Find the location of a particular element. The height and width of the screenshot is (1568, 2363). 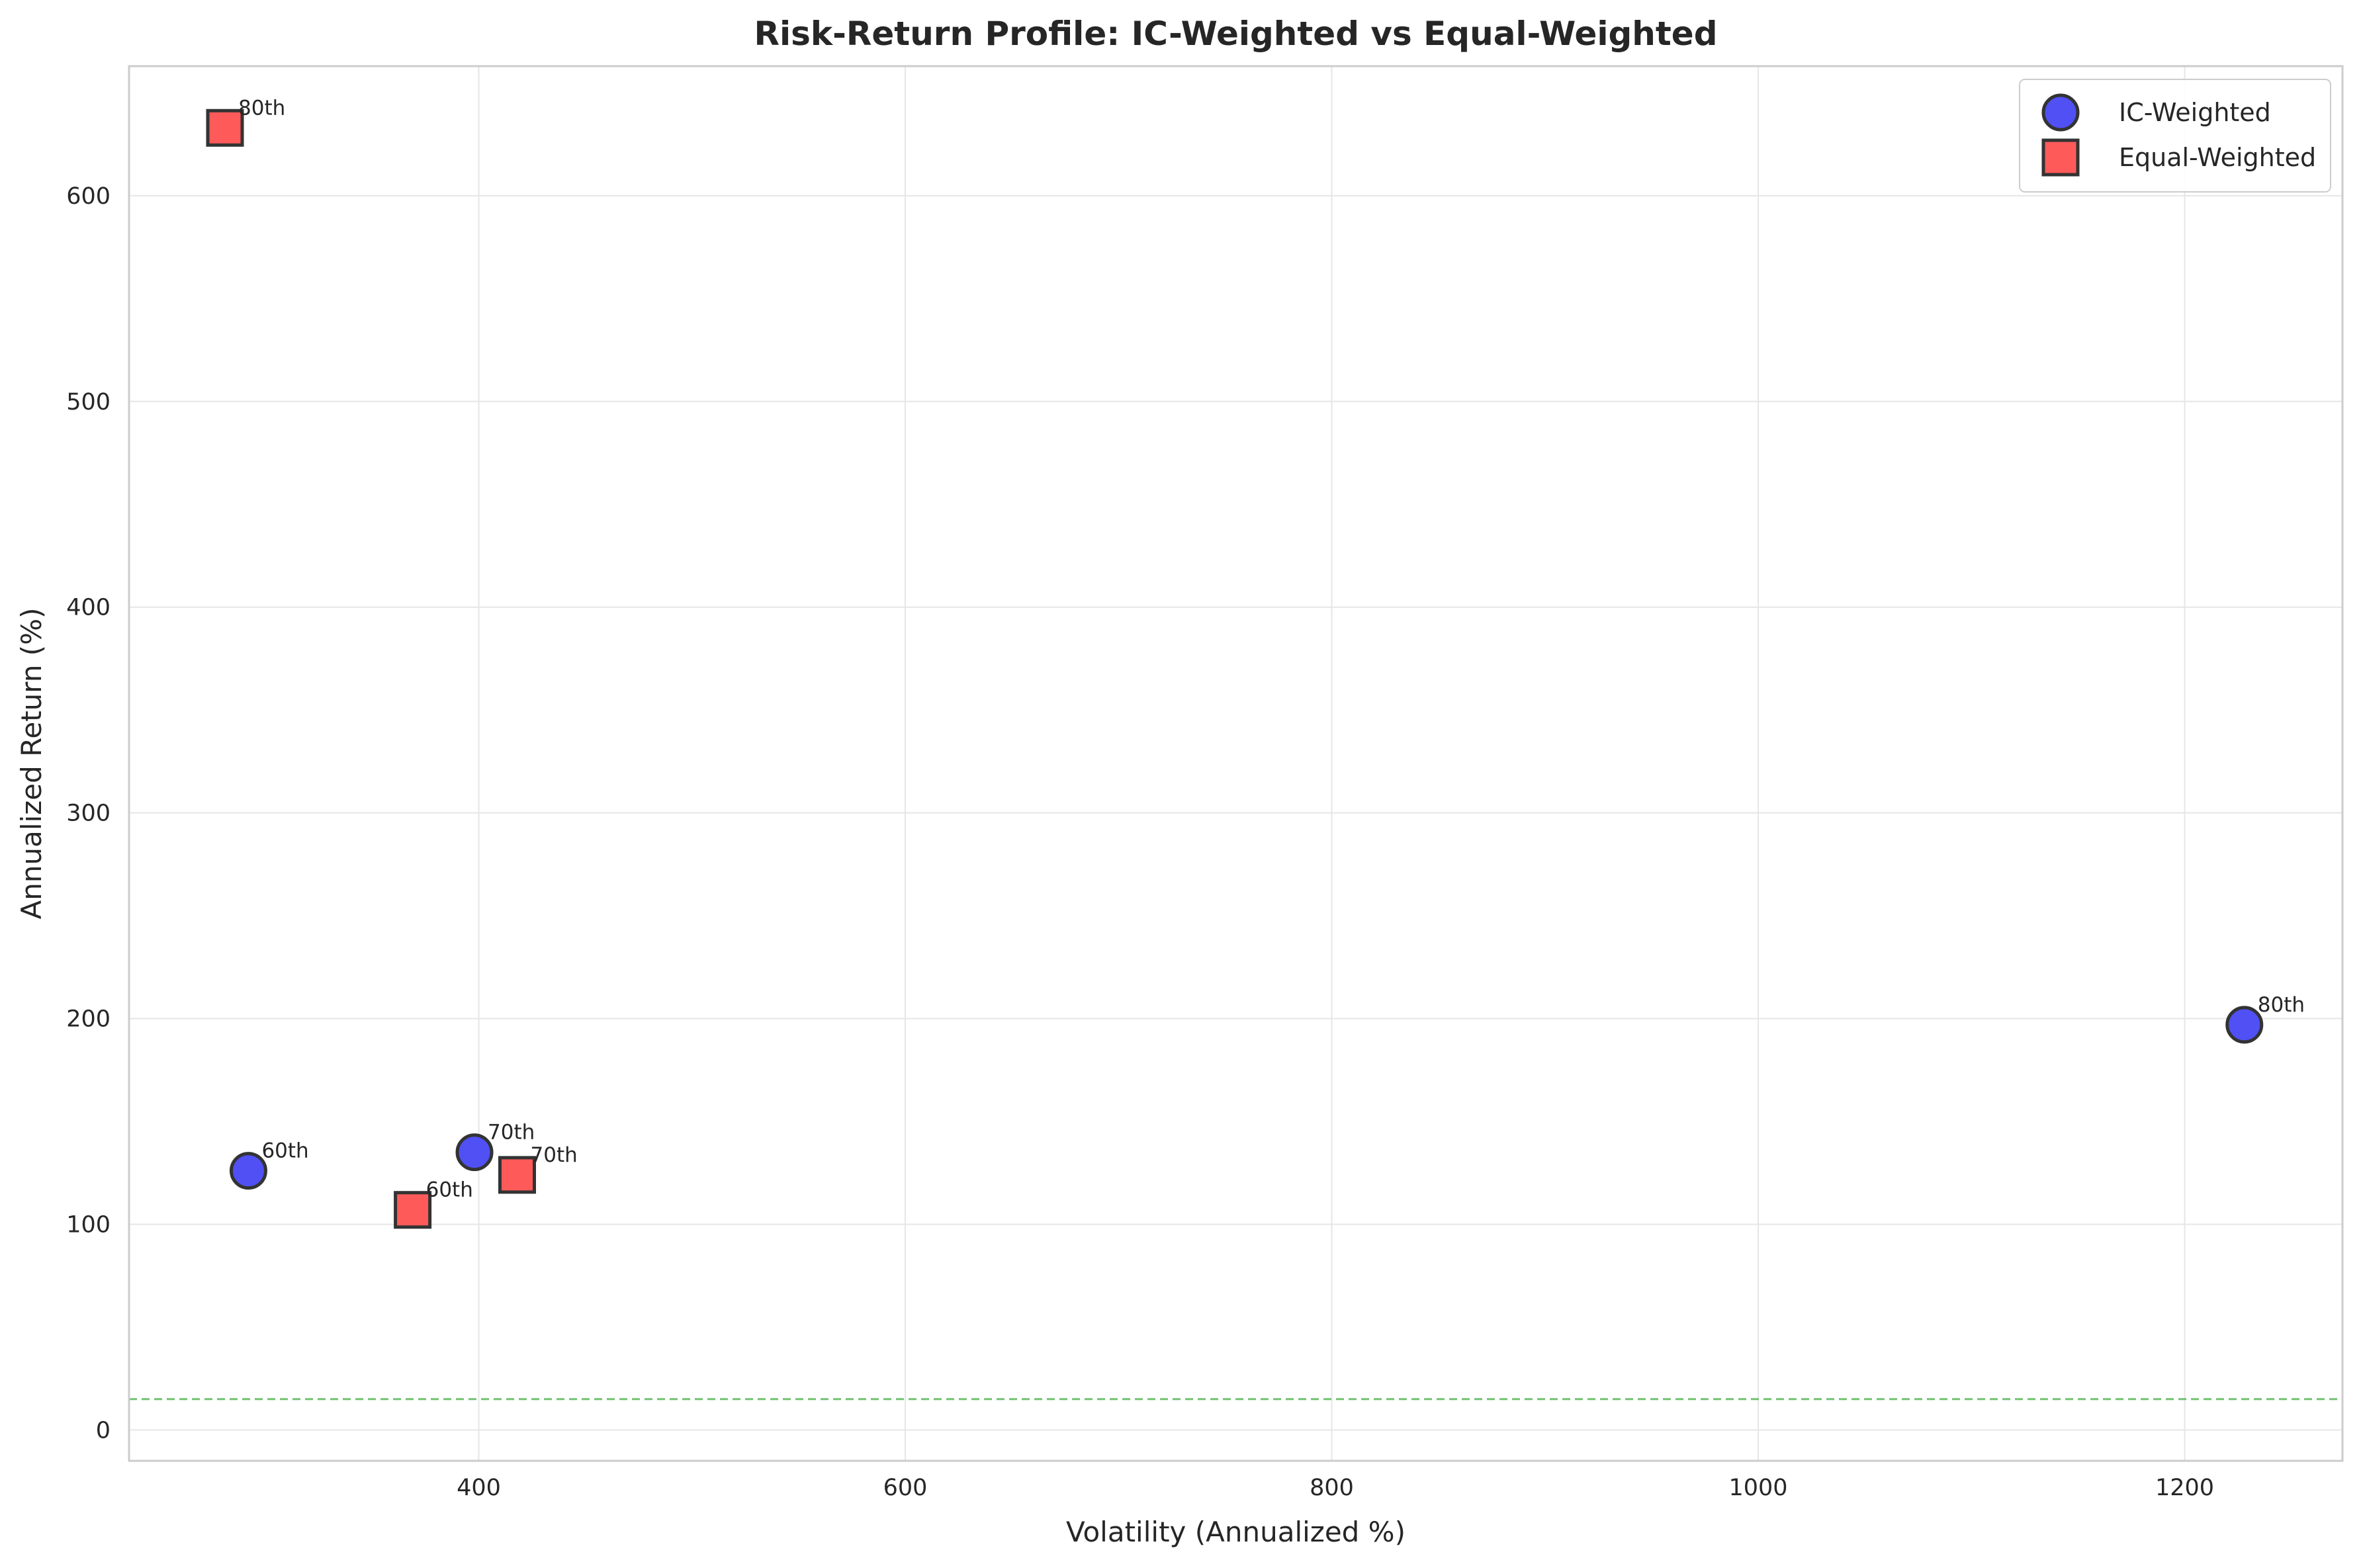

series-ic-weighted: 60th 70th 80th is located at coordinates (1267, 1091).